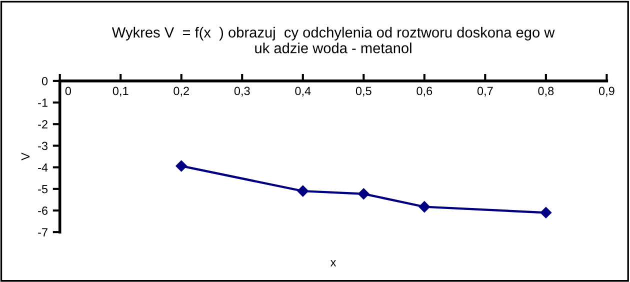 The height and width of the screenshot is (282, 630). Describe the element at coordinates (25, 156) in the screenshot. I see `y-axis-title: V` at that location.